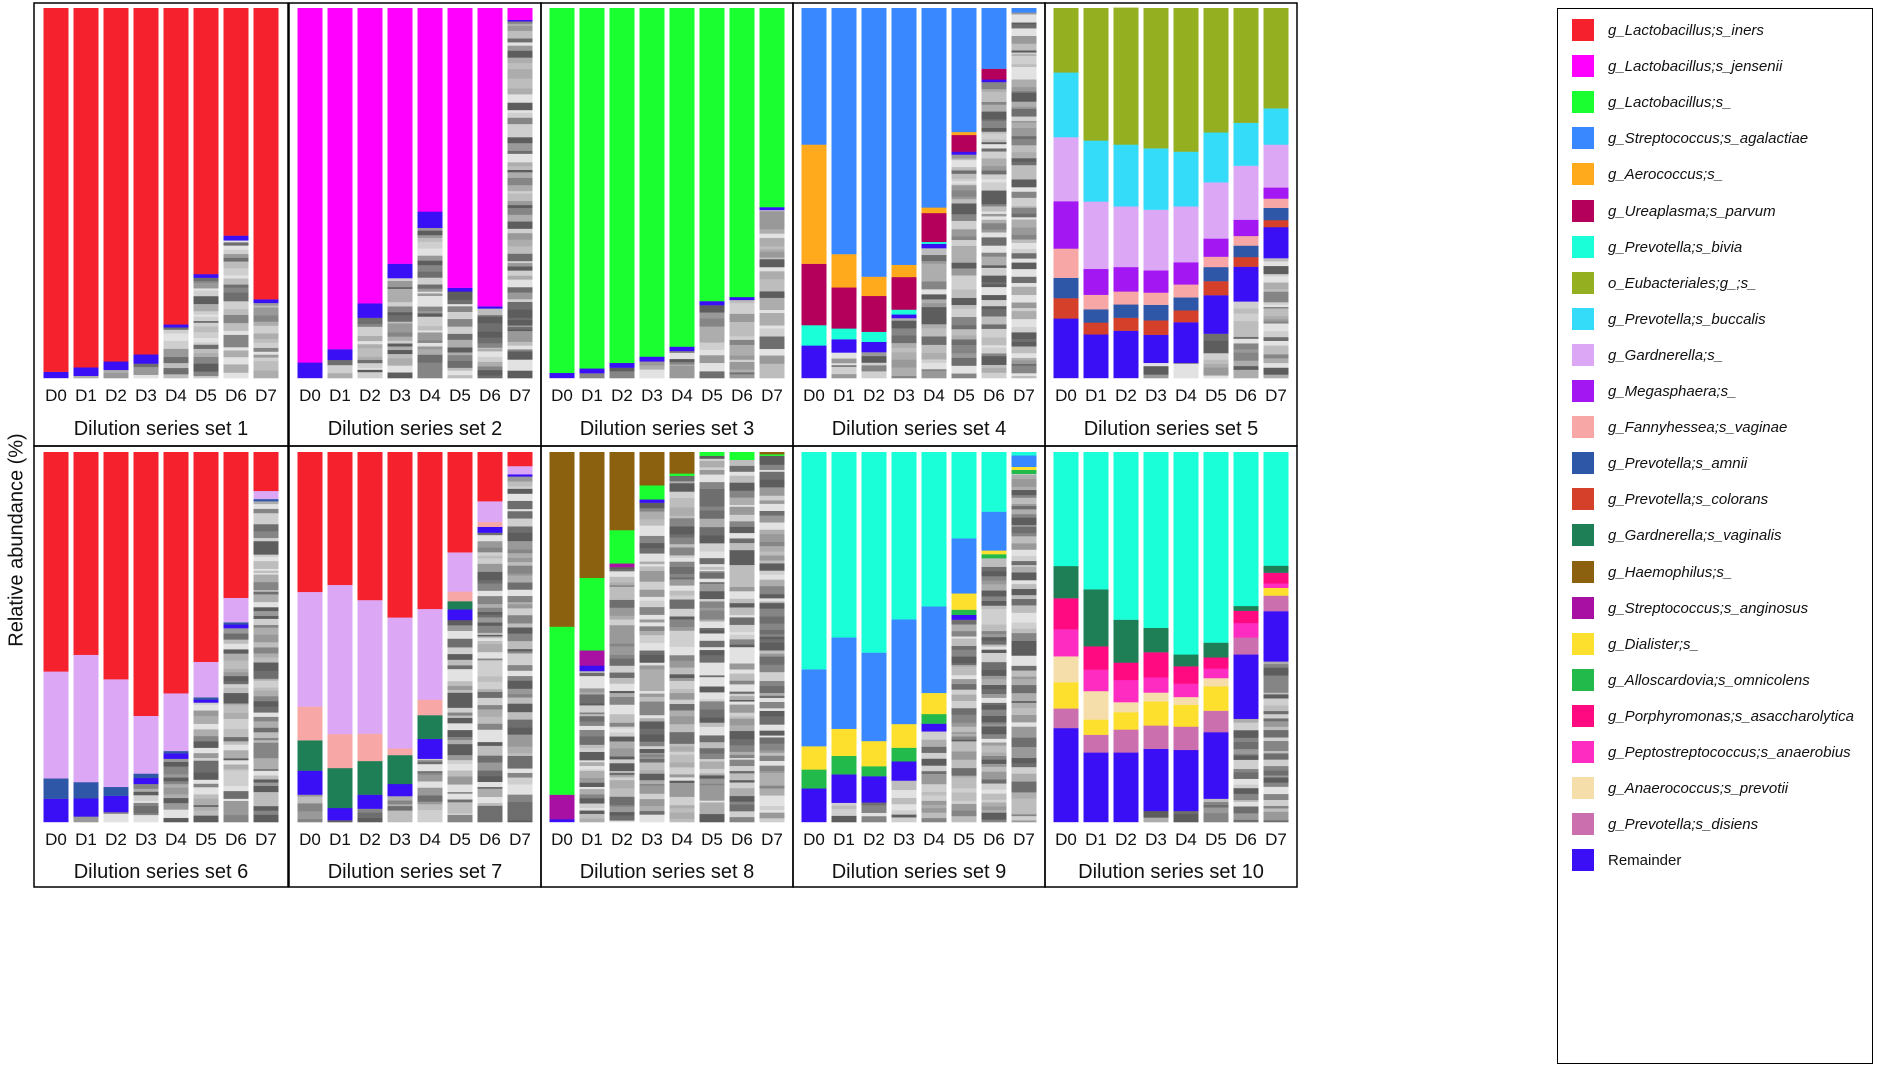 Image resolution: width=1877 pixels, height=1065 pixels. Describe the element at coordinates (1645, 860) in the screenshot. I see `legend-label: Remainder` at that location.